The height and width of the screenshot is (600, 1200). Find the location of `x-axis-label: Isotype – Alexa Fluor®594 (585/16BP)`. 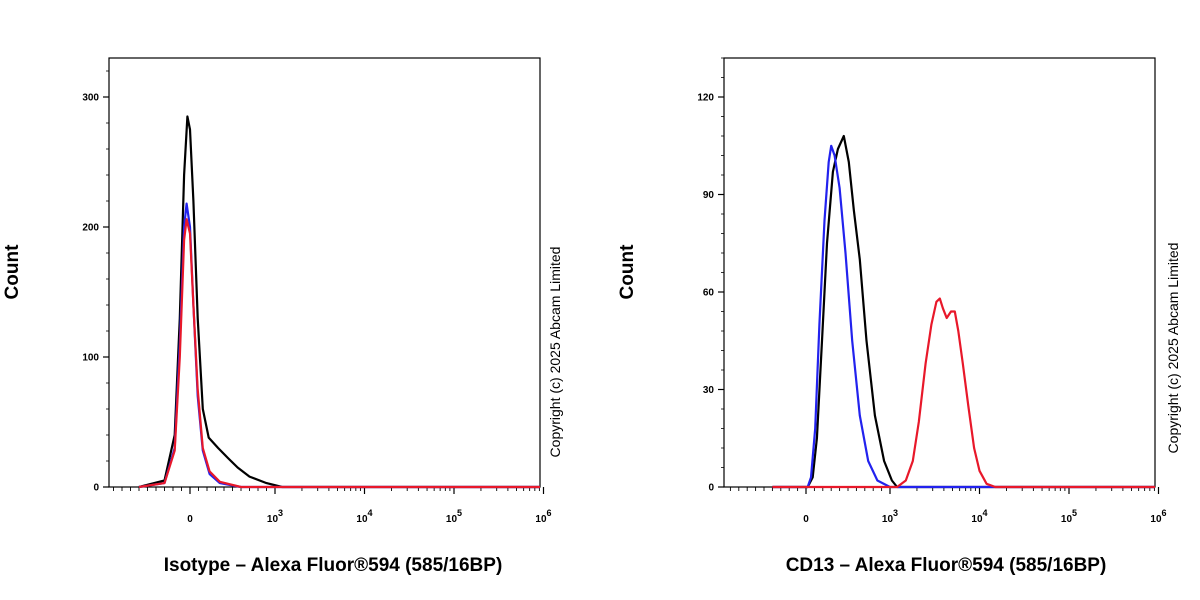

x-axis-label: Isotype – Alexa Fluor®594 (585/16BP) is located at coordinates (333, 565).